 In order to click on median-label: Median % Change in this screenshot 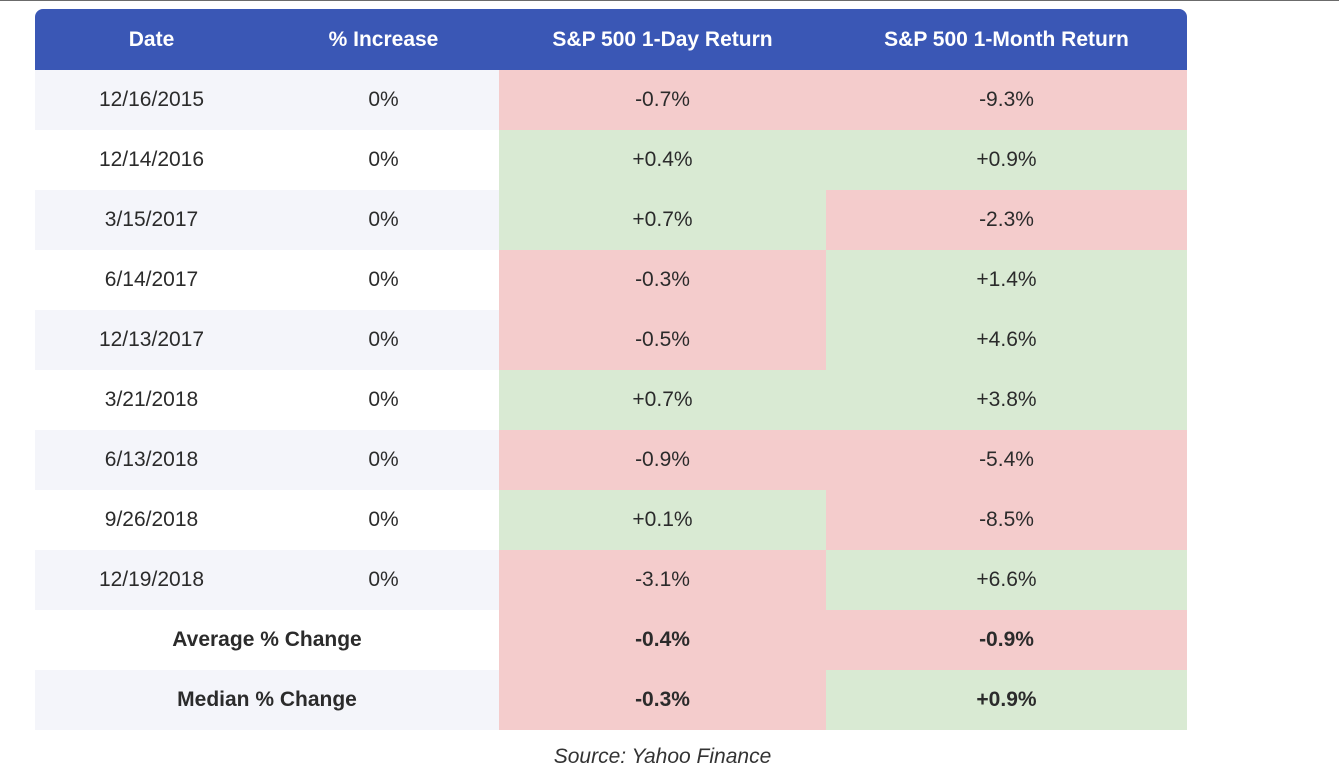, I will do `click(267, 700)`.